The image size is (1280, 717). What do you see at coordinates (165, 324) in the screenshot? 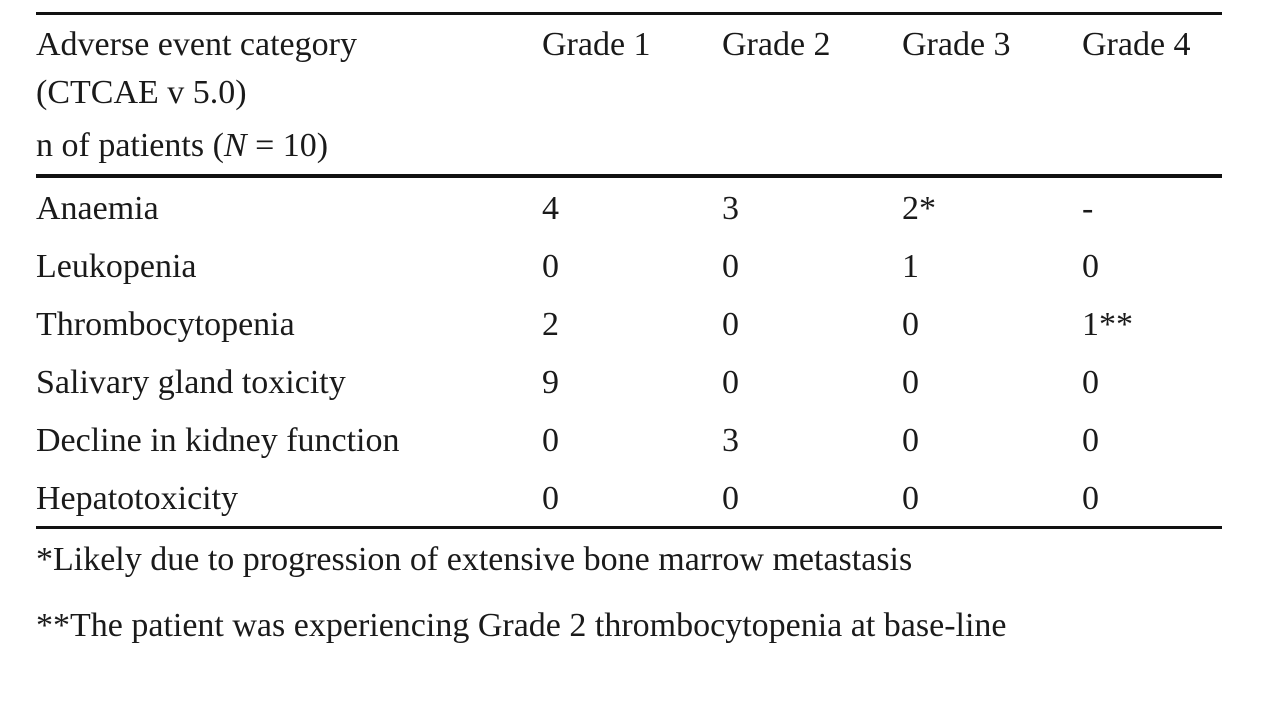
I see `row-category: Thrombocytopenia` at bounding box center [165, 324].